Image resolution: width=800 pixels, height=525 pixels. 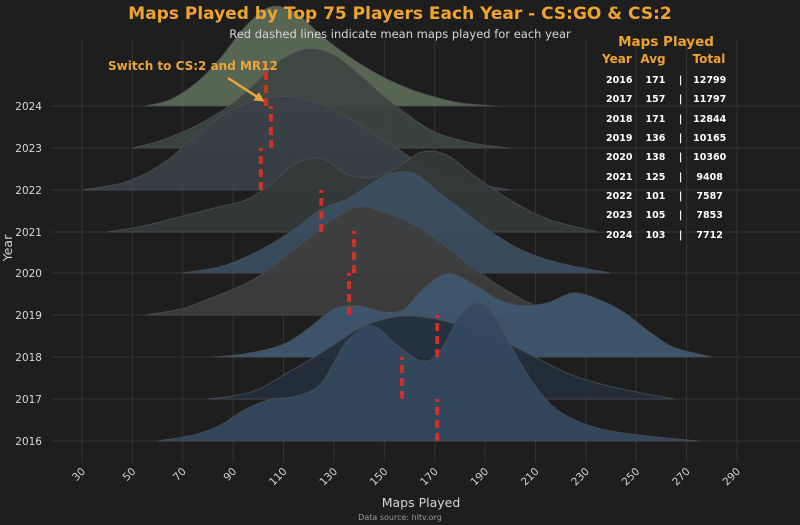 I want to click on summary-total: 9408, so click(x=709, y=177).